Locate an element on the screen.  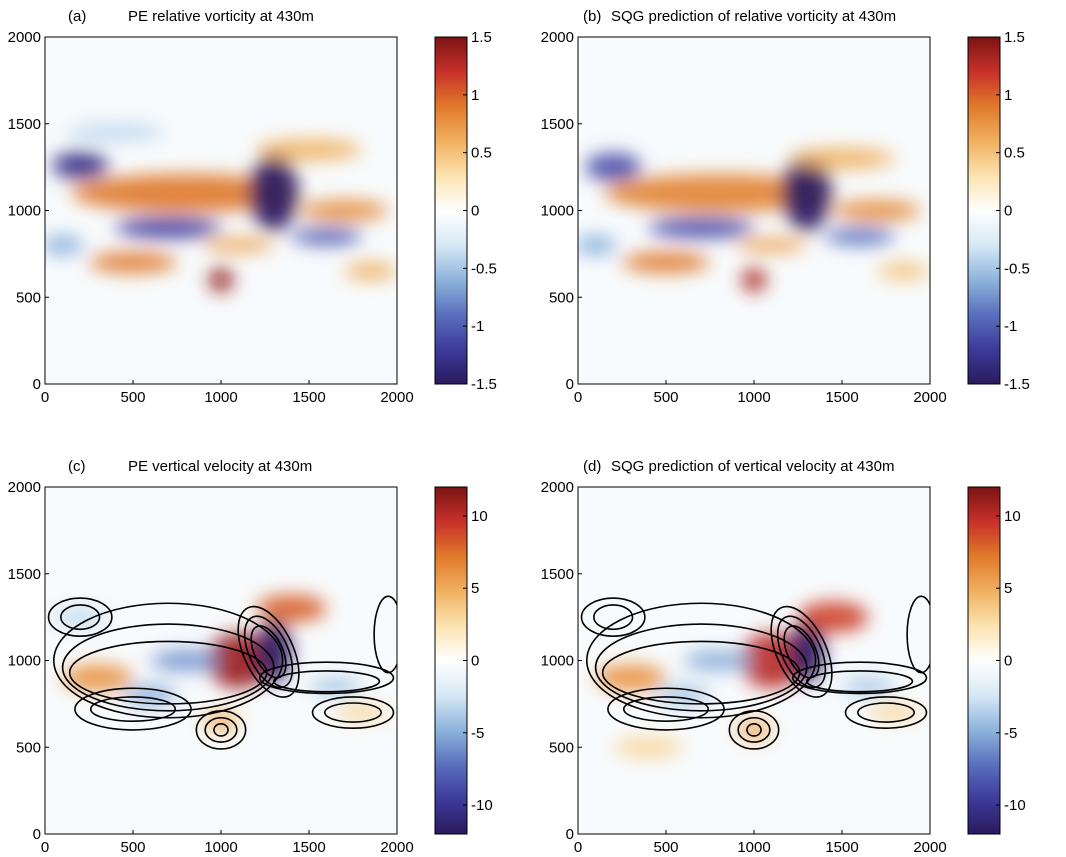
colorbar-tick-label: -1 is located at coordinates (1010, 326).